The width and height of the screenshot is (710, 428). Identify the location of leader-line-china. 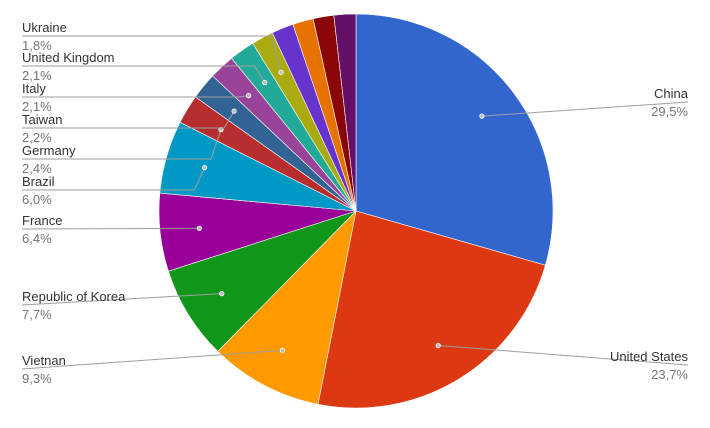
(585, 109).